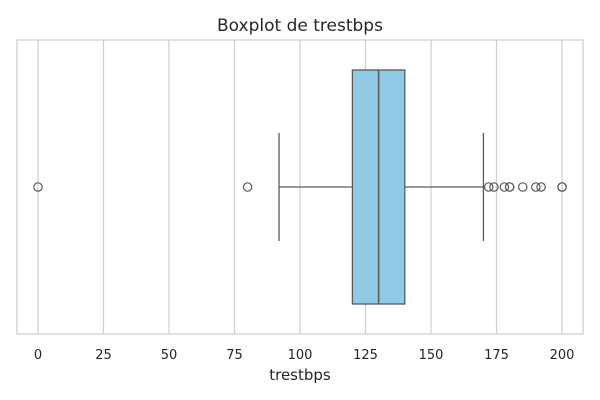  I want to click on x-tick-label: 175, so click(496, 355).